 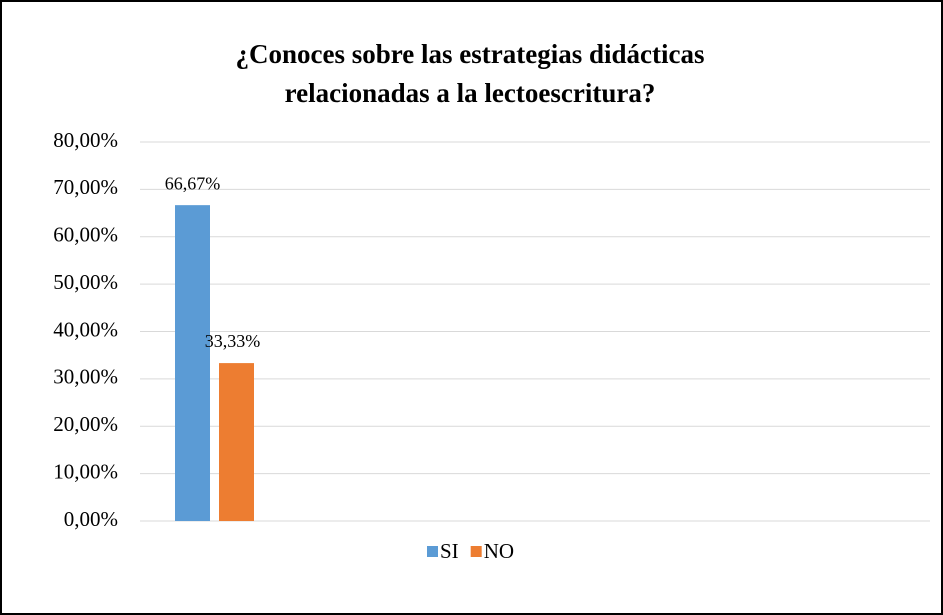 I want to click on data-label: 33,33%, so click(x=233, y=341).